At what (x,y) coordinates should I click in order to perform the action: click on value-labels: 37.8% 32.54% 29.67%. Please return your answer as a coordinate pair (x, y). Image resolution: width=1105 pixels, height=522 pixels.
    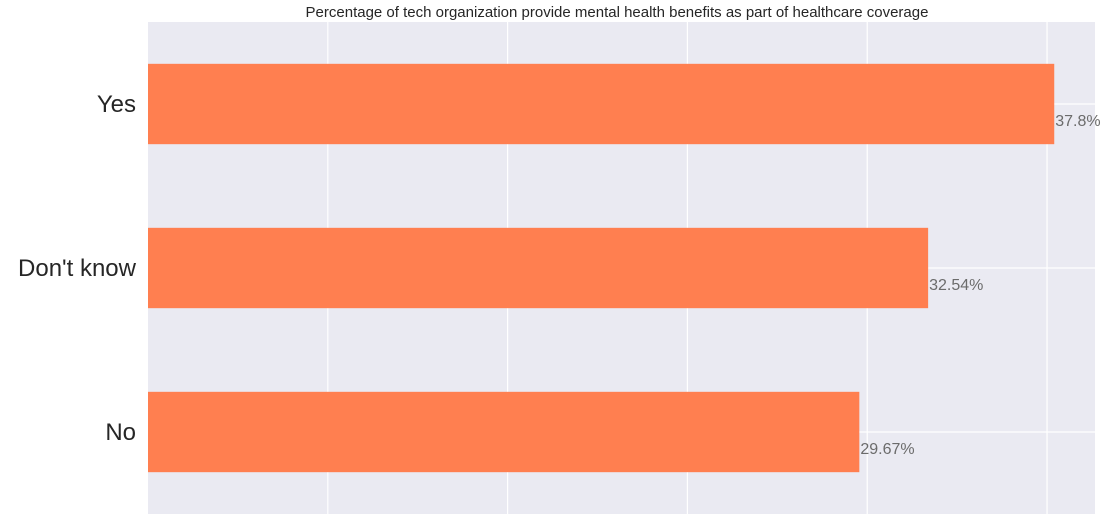
    Looking at the image, I should click on (980, 285).